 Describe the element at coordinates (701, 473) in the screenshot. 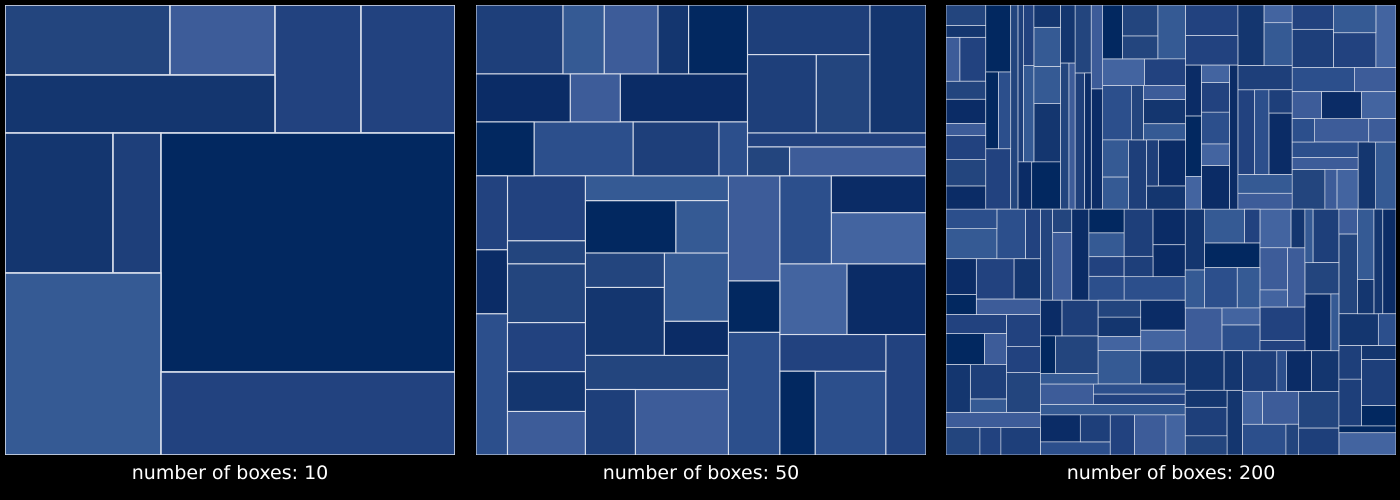

I see `caption-50: number of boxes: 50` at that location.